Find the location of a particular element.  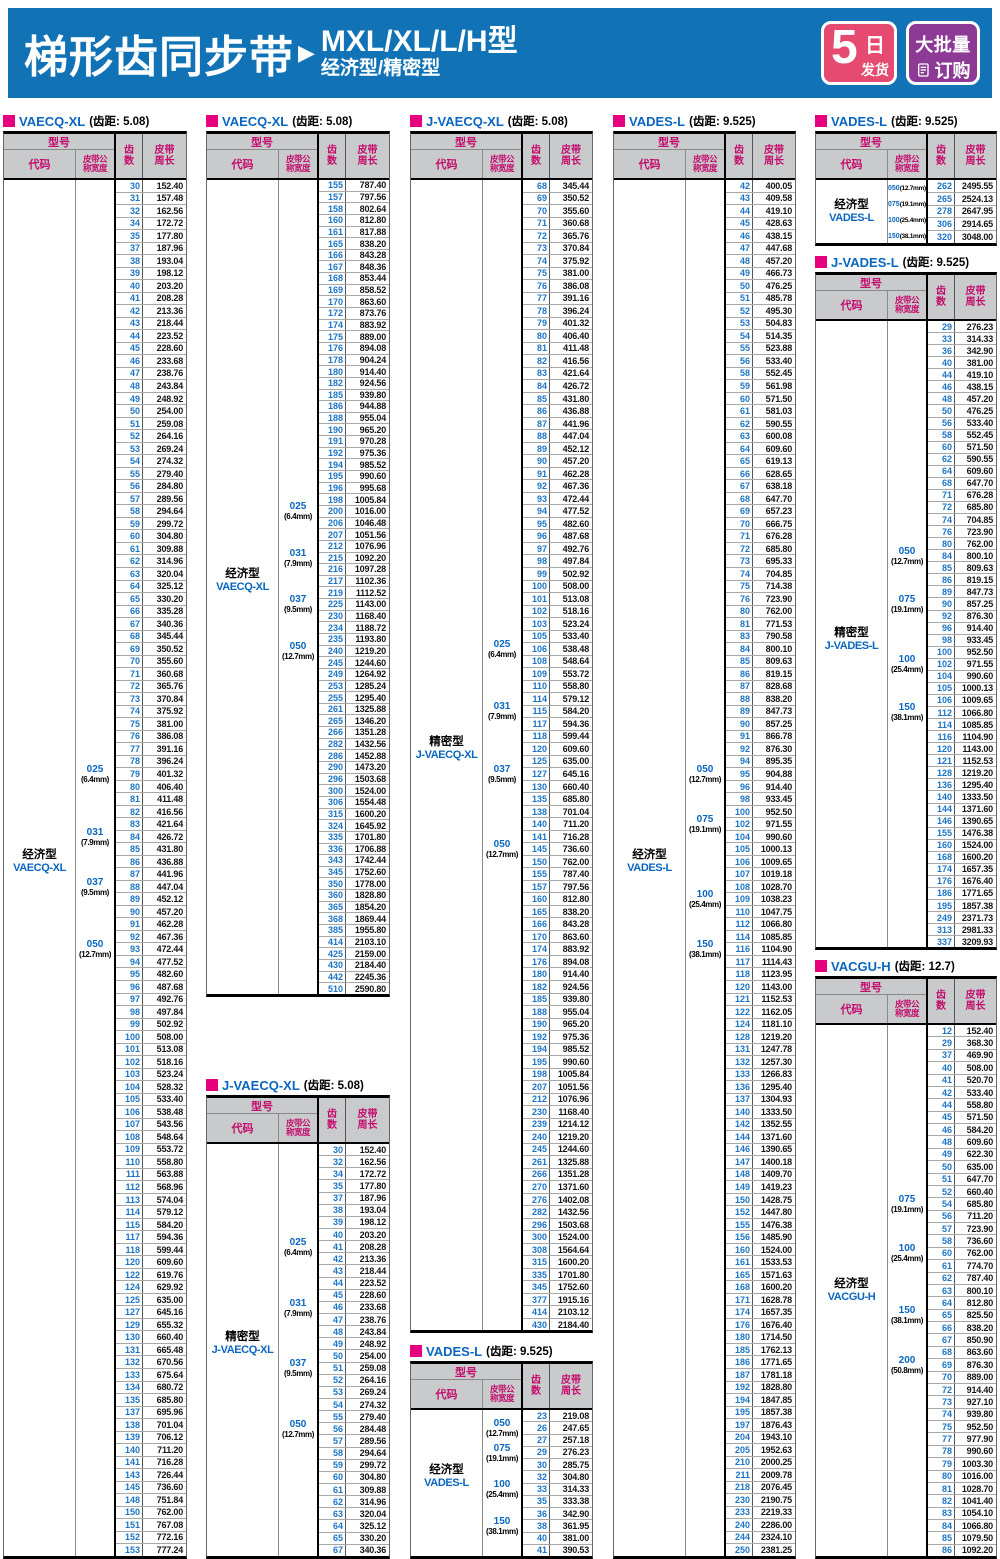

belt-length: 660.40 is located at coordinates (570, 786).